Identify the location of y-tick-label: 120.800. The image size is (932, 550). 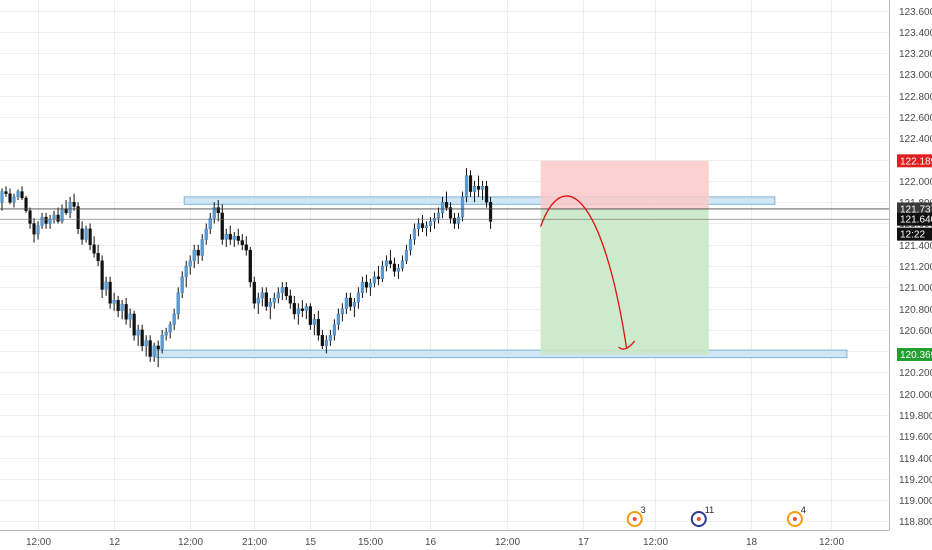
(915, 310).